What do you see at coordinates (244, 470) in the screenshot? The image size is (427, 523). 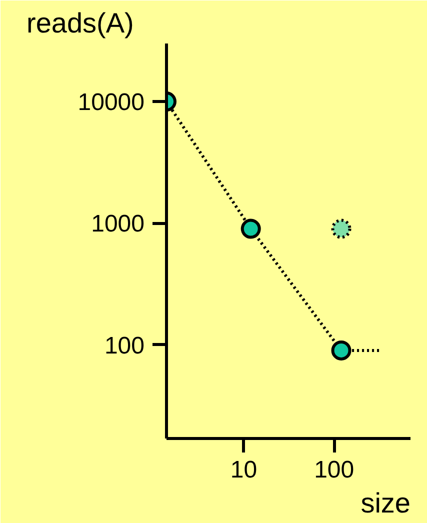 I see `x-tick-label: 10` at bounding box center [244, 470].